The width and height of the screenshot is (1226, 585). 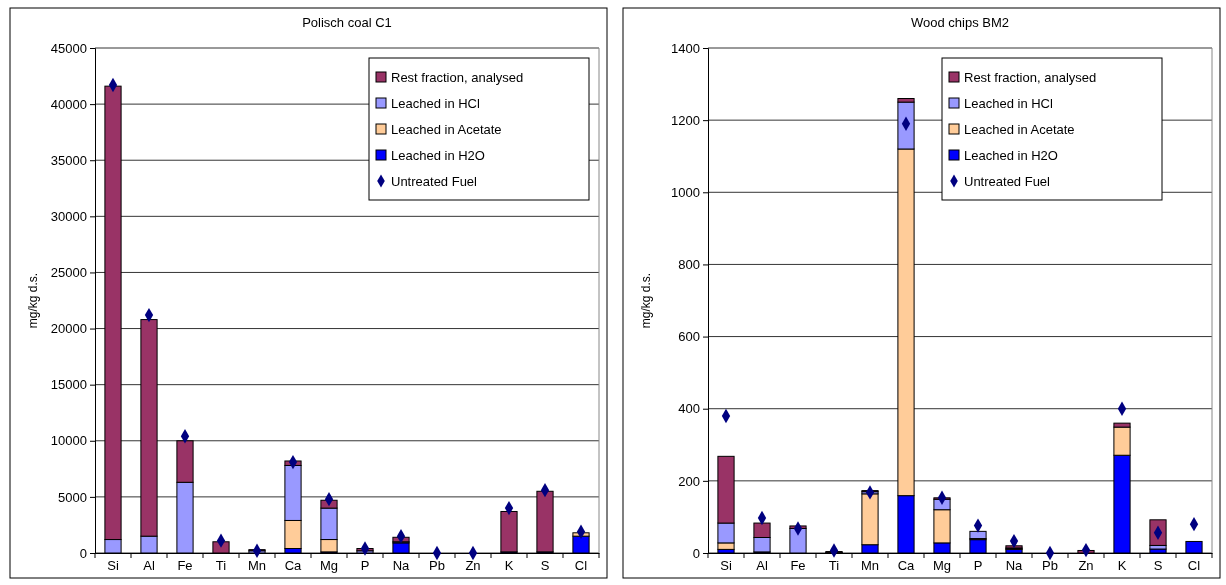 What do you see at coordinates (68, 160) in the screenshot?
I see `y-tick-label: 35000` at bounding box center [68, 160].